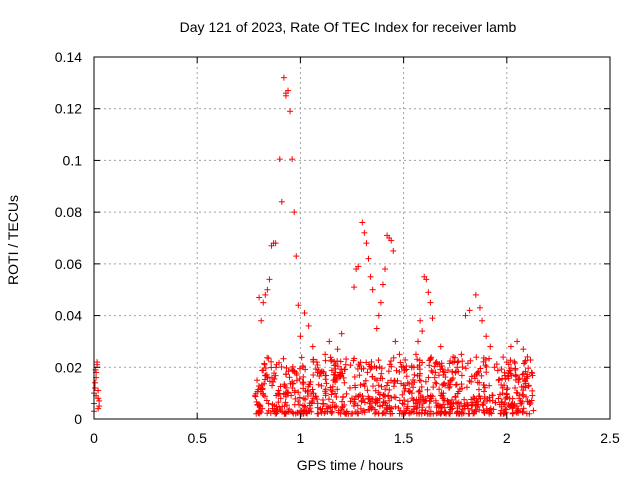 This screenshot has height=480, width=640. Describe the element at coordinates (68, 264) in the screenshot. I see `y-tick-label: 0.06` at that location.